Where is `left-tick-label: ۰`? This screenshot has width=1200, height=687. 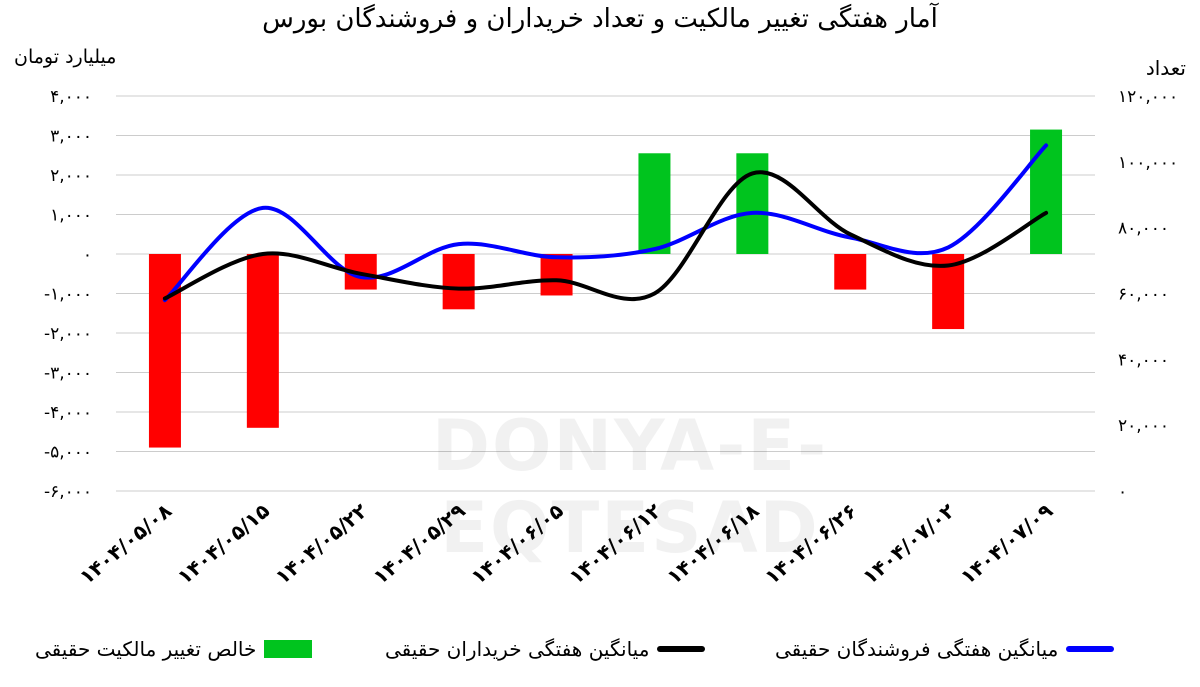 left-tick-label: ۰ is located at coordinates (87, 255).